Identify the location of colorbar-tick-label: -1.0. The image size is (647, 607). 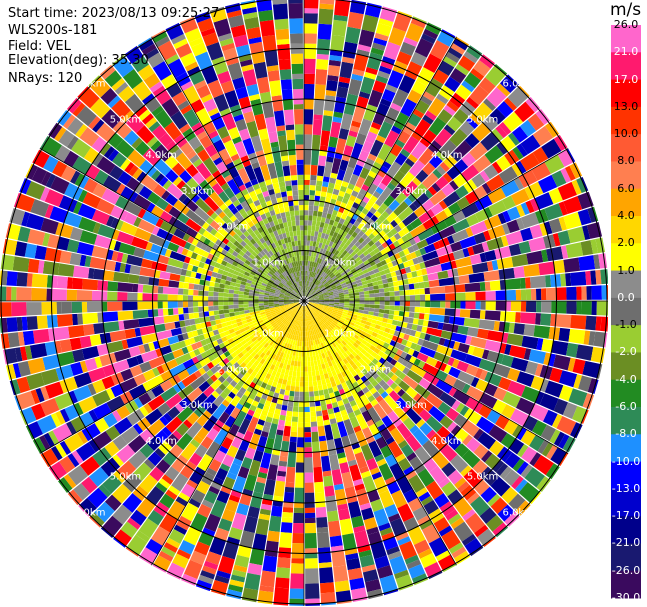
(626, 325).